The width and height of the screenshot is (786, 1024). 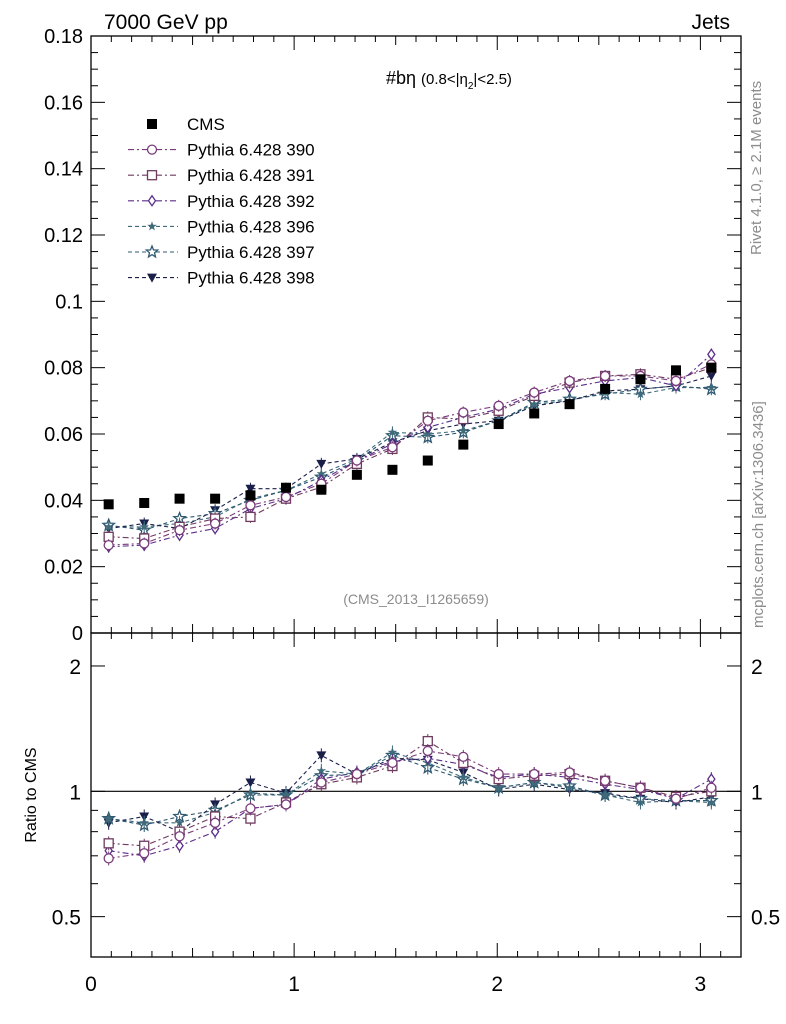 I want to click on analysis-id: (CMS_2013_I1265659), so click(x=416, y=599).